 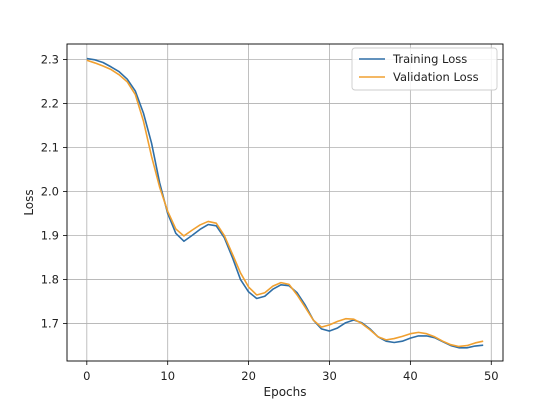 I want to click on legend-box, so click(x=424, y=69).